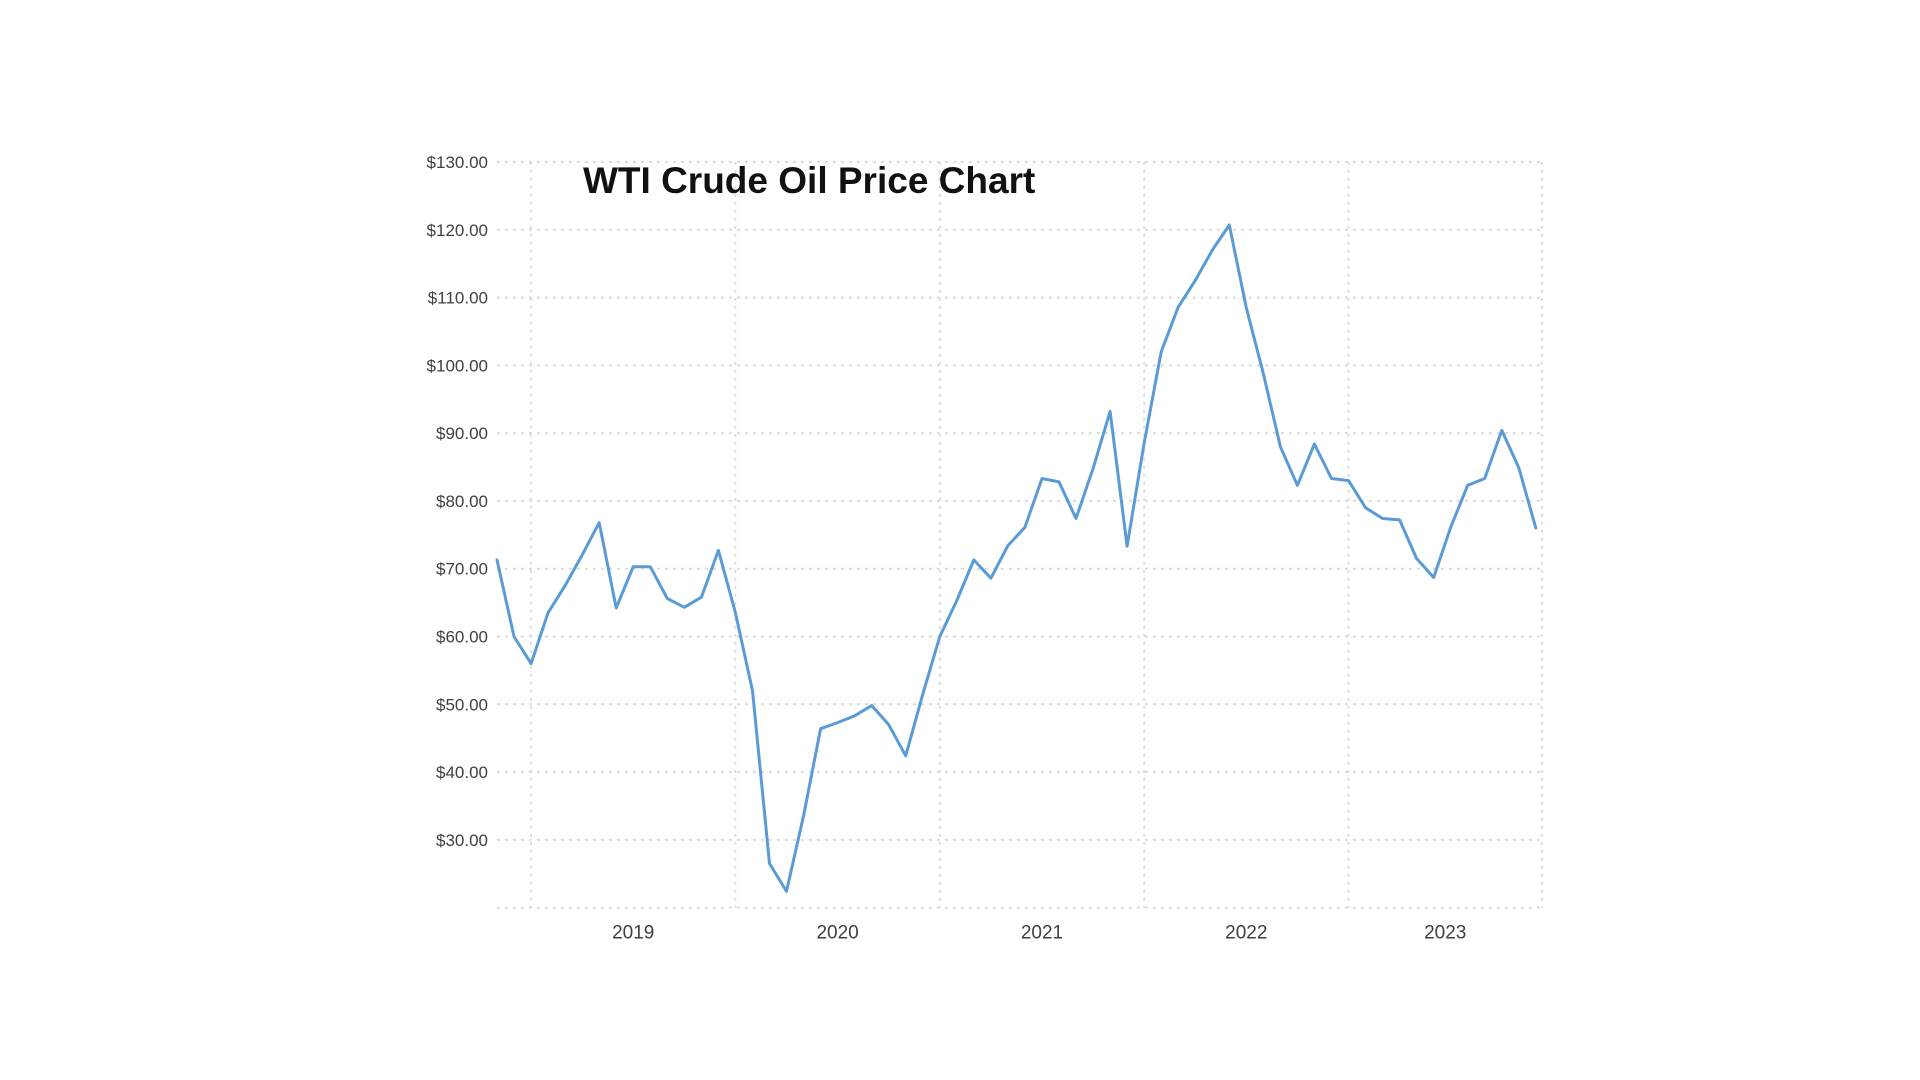 The height and width of the screenshot is (1080, 1920). Describe the element at coordinates (1246, 933) in the screenshot. I see `x-axis-tick-label: 2022` at that location.